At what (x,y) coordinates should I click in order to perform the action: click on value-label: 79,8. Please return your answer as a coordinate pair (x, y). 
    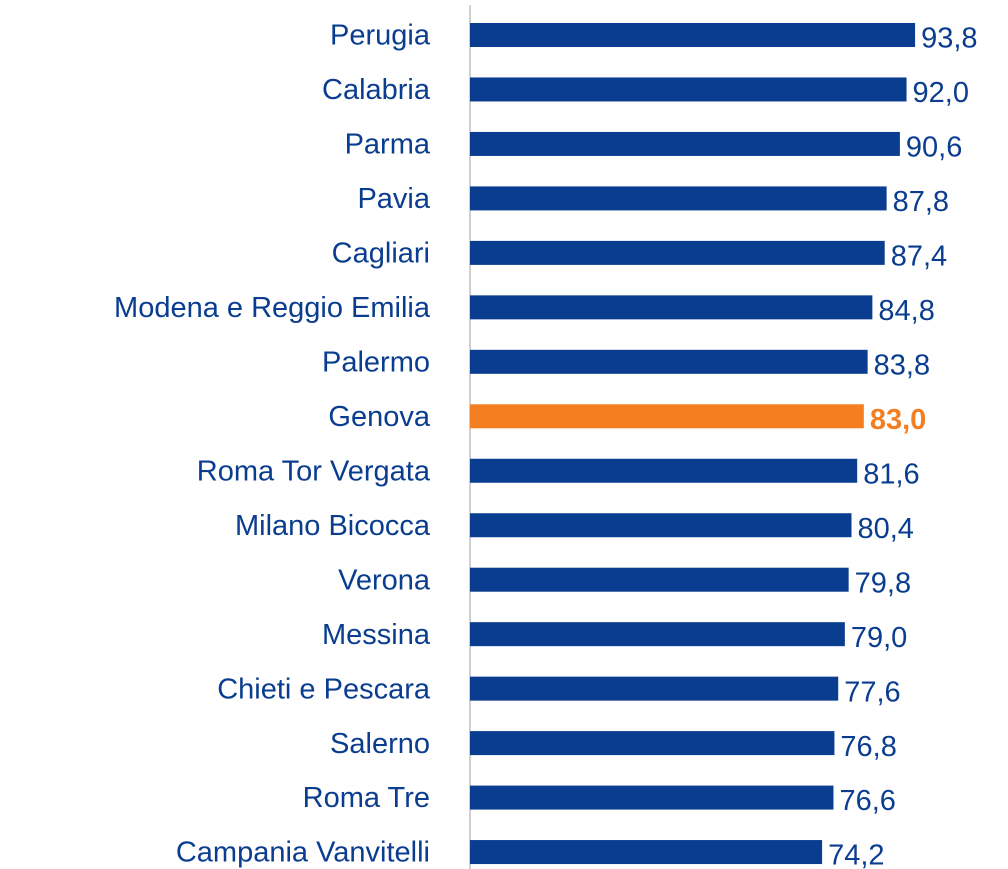
    Looking at the image, I should click on (883, 583).